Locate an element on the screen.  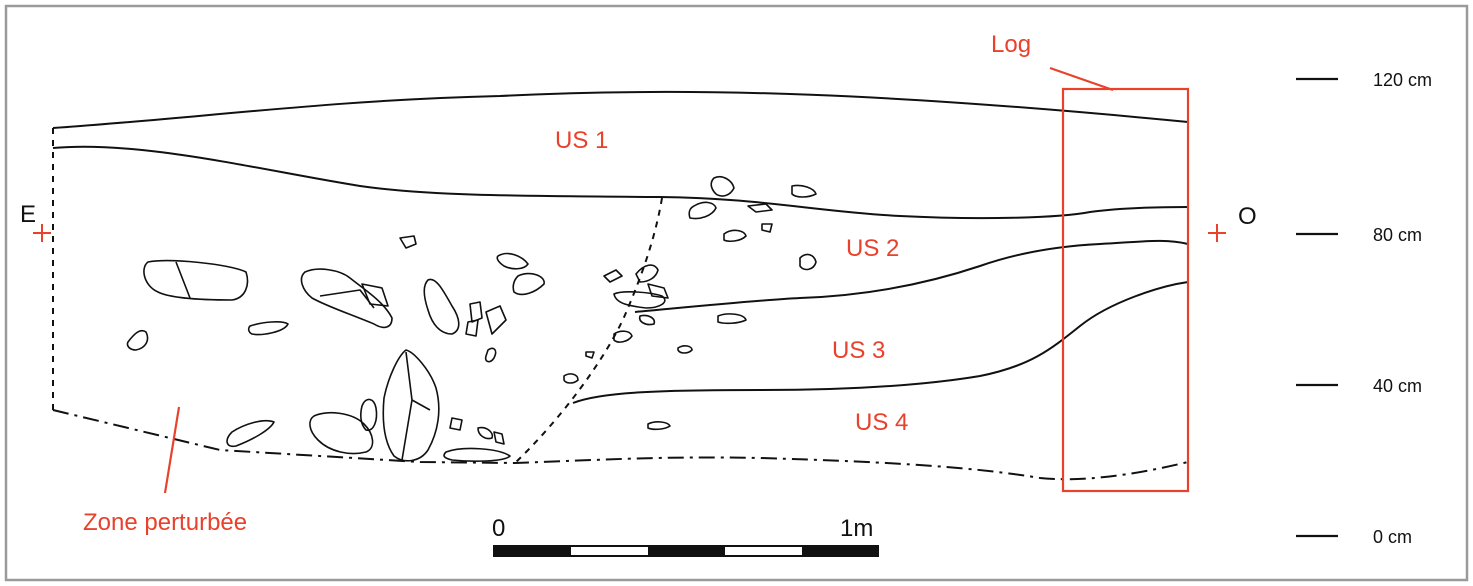
depth-tick-label: 120 cm is located at coordinates (1402, 80).